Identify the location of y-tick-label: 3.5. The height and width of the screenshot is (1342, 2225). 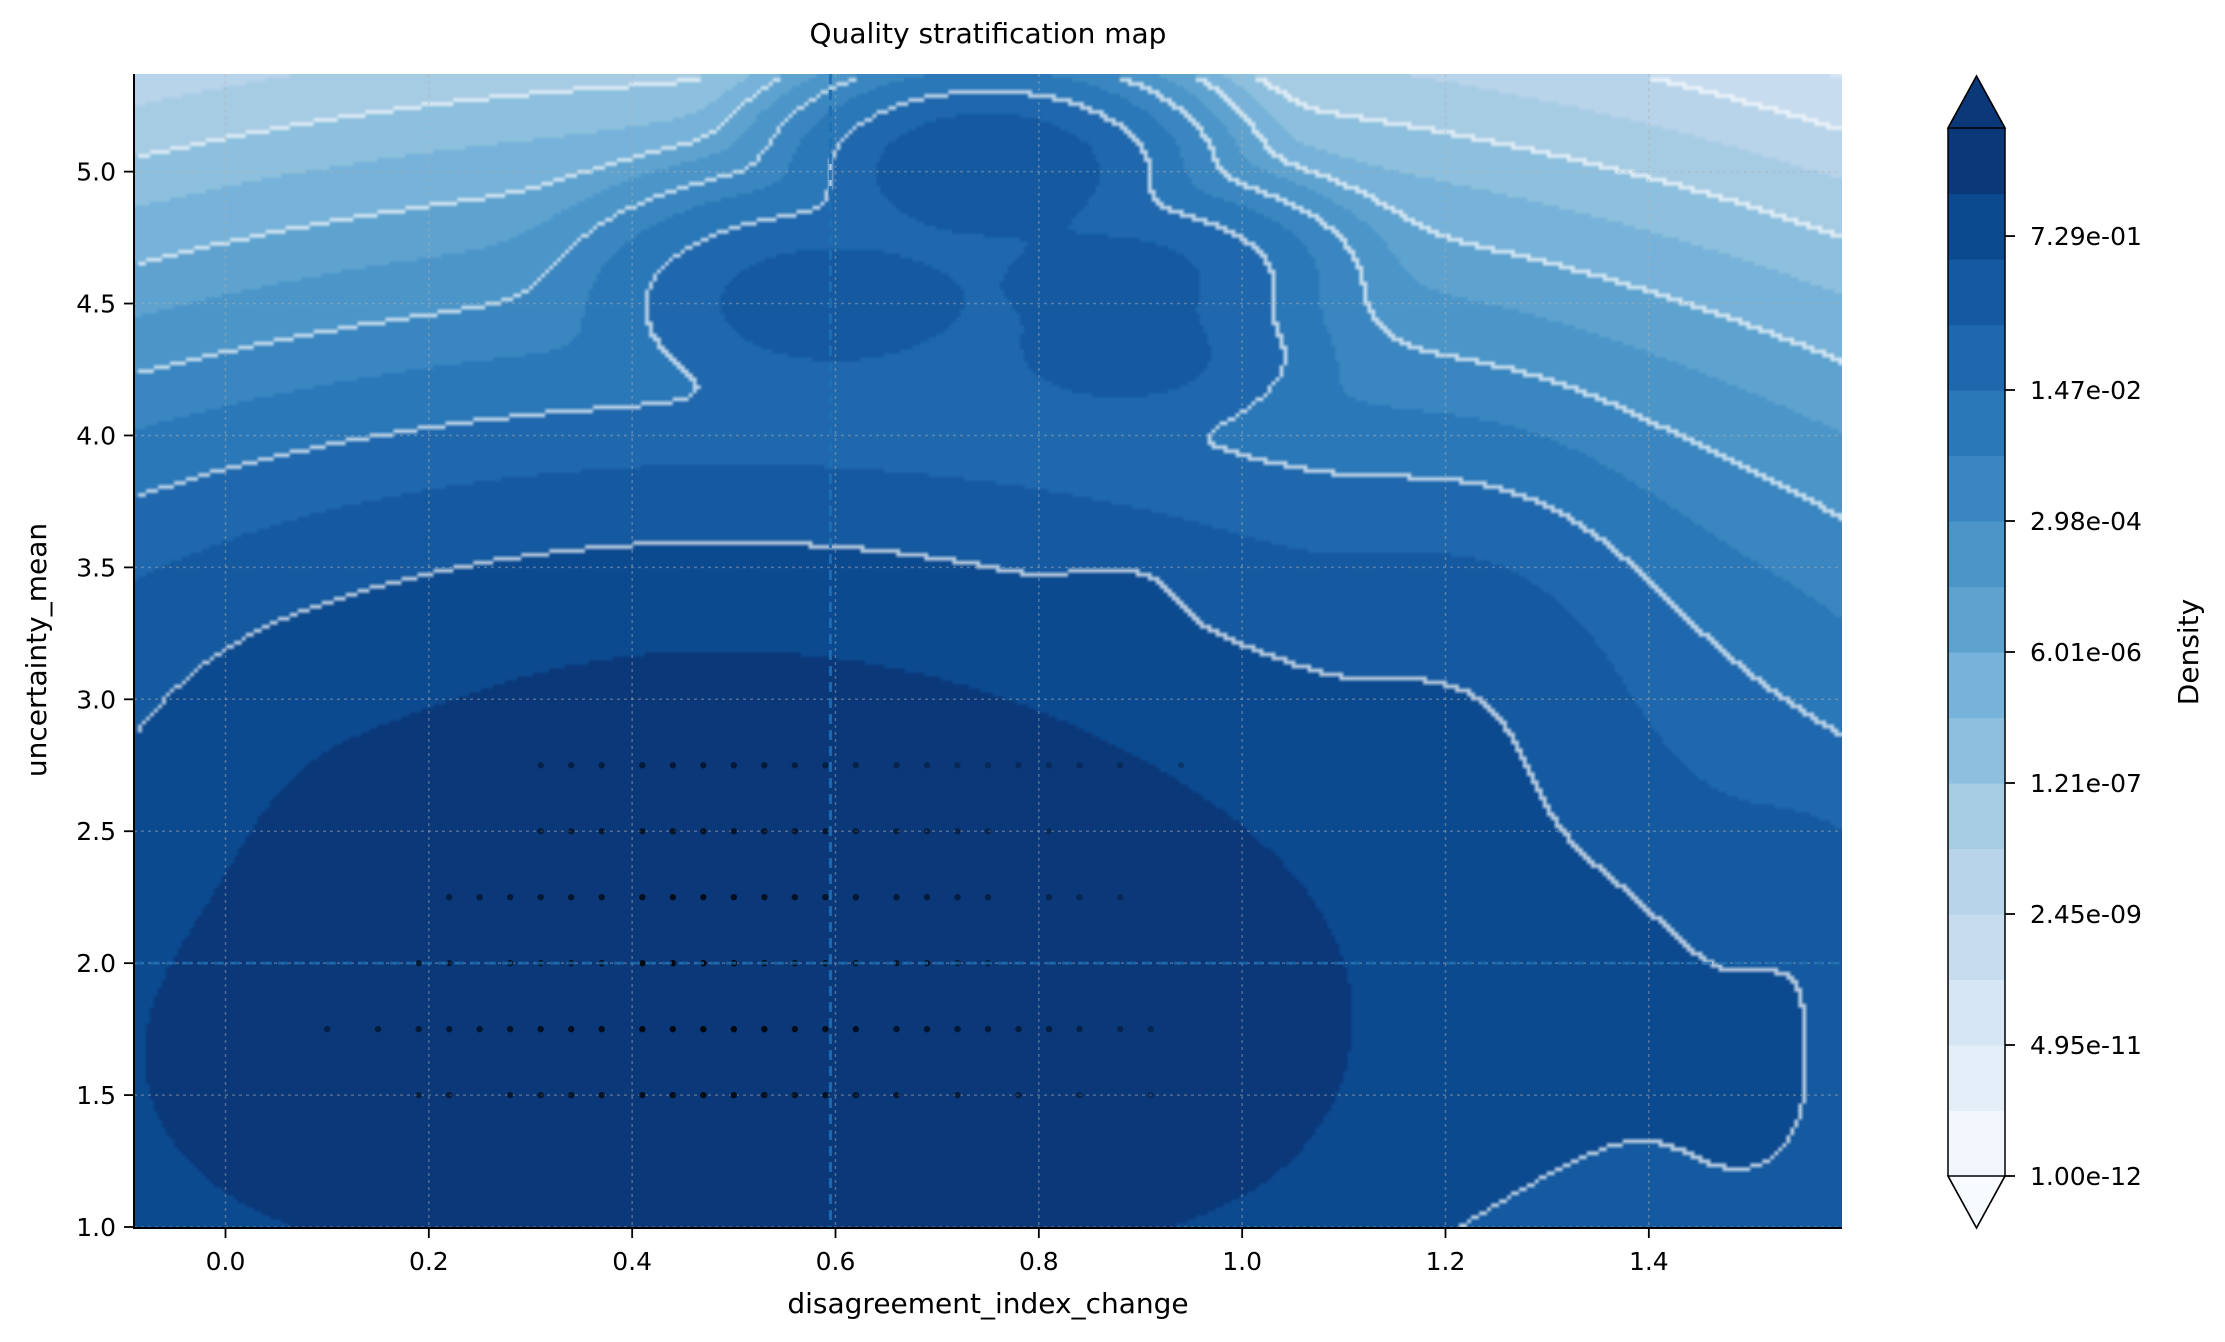
(96, 567).